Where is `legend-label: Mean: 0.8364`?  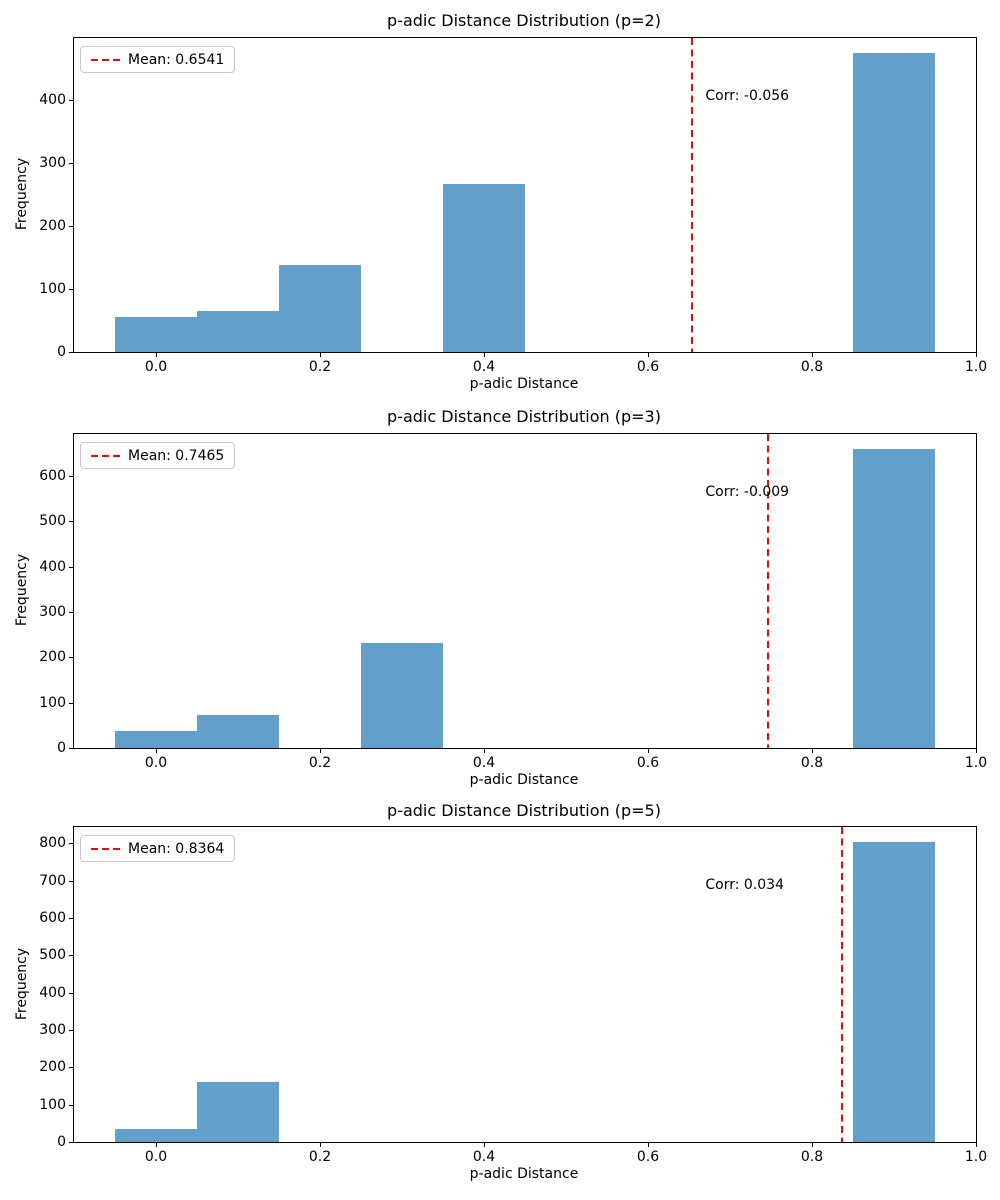
legend-label: Mean: 0.8364 is located at coordinates (176, 848).